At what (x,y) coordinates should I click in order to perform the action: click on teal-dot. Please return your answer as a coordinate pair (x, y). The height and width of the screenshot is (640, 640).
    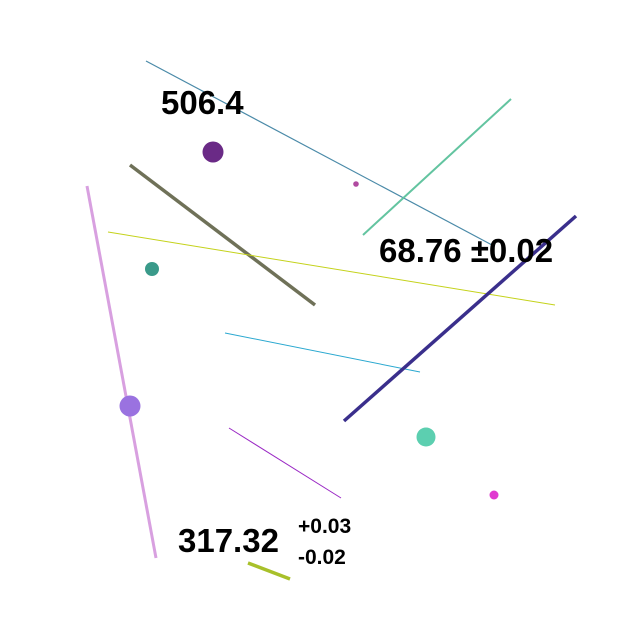
    Looking at the image, I should click on (152, 269).